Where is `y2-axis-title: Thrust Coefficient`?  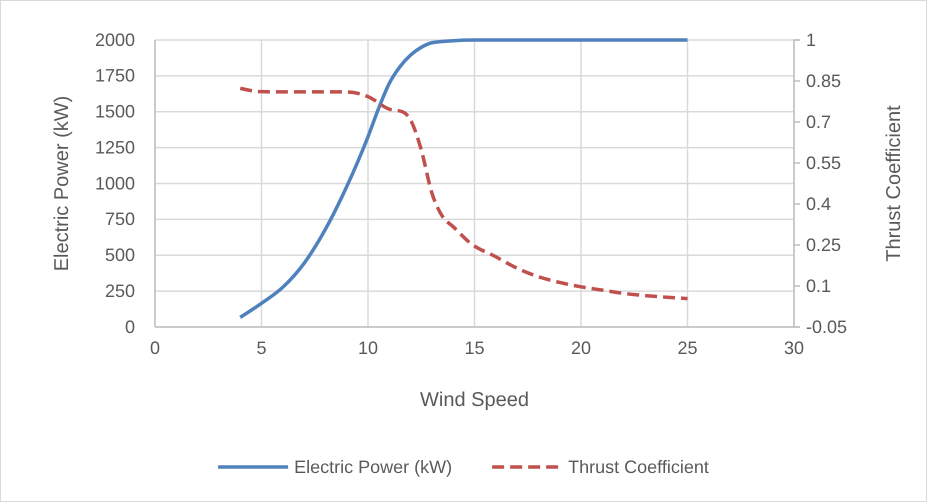 y2-axis-title: Thrust Coefficient is located at coordinates (894, 183).